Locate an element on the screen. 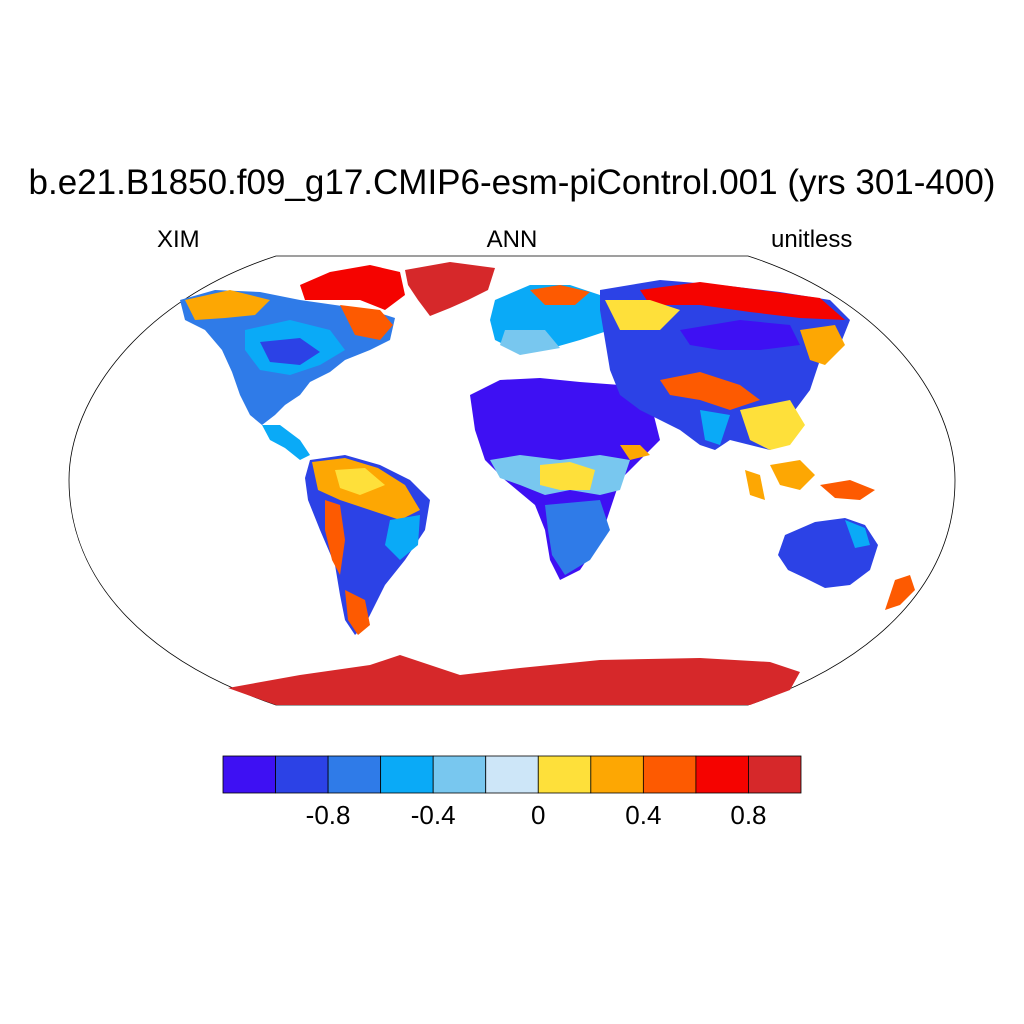 Image resolution: width=1024 pixels, height=1024 pixels. colorbar-tick-label: 0.8 is located at coordinates (748, 815).